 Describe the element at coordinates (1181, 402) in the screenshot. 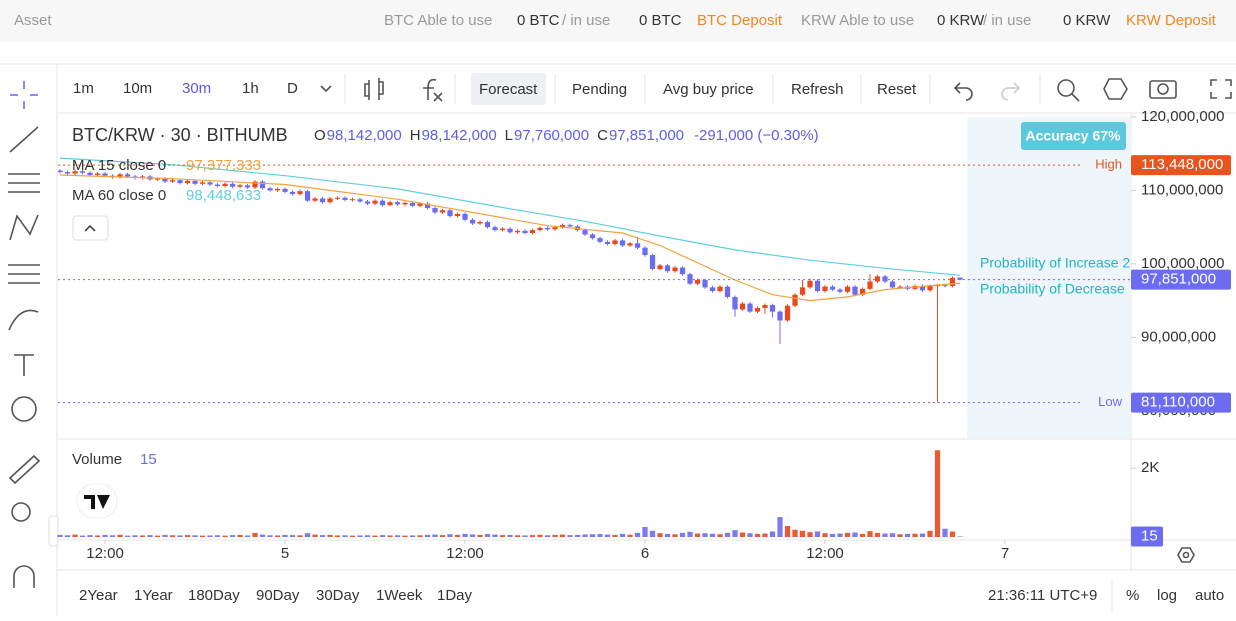

I see `low-tag` at that location.